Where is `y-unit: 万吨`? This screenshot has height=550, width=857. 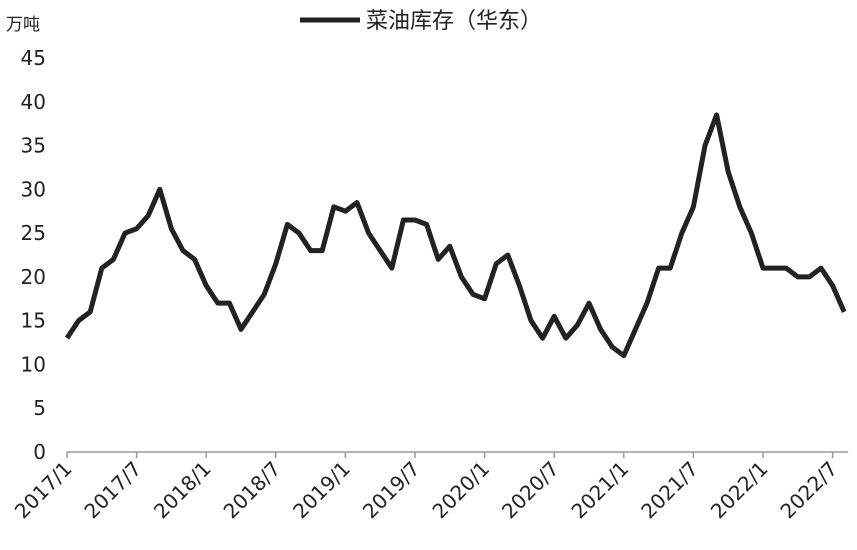
y-unit: 万吨 is located at coordinates (23, 25).